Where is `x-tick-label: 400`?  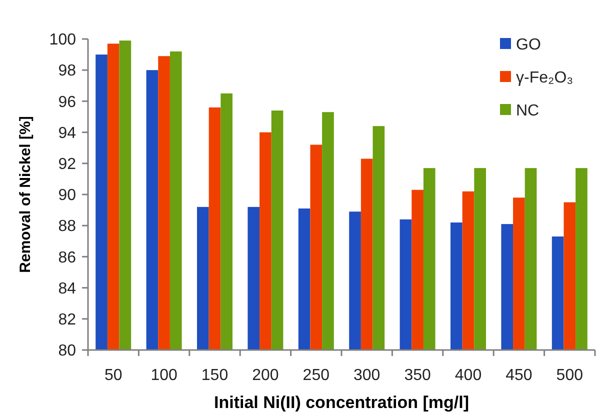
x-tick-label: 400 is located at coordinates (468, 375).